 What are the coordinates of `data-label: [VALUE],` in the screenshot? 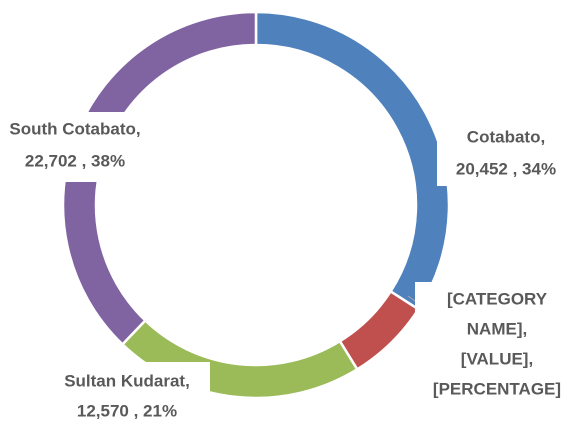 It's located at (497, 358).